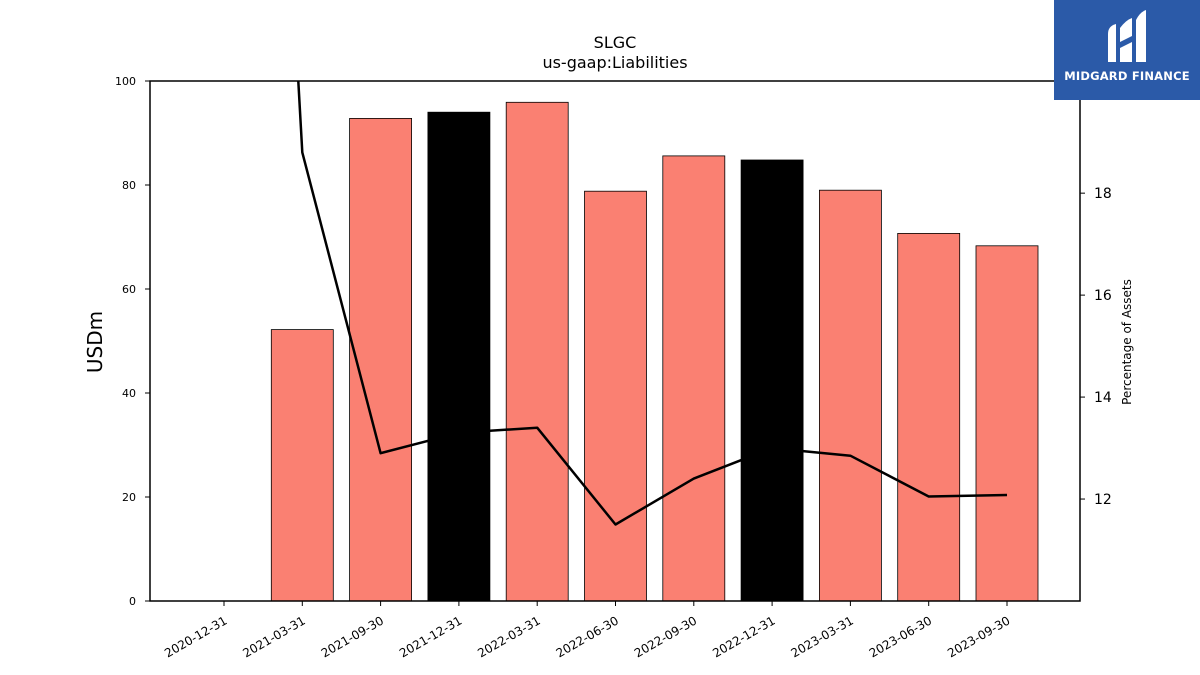  What do you see at coordinates (743, 636) in the screenshot?
I see `x-tick-label-2022-12-31: 2022-12-31` at bounding box center [743, 636].